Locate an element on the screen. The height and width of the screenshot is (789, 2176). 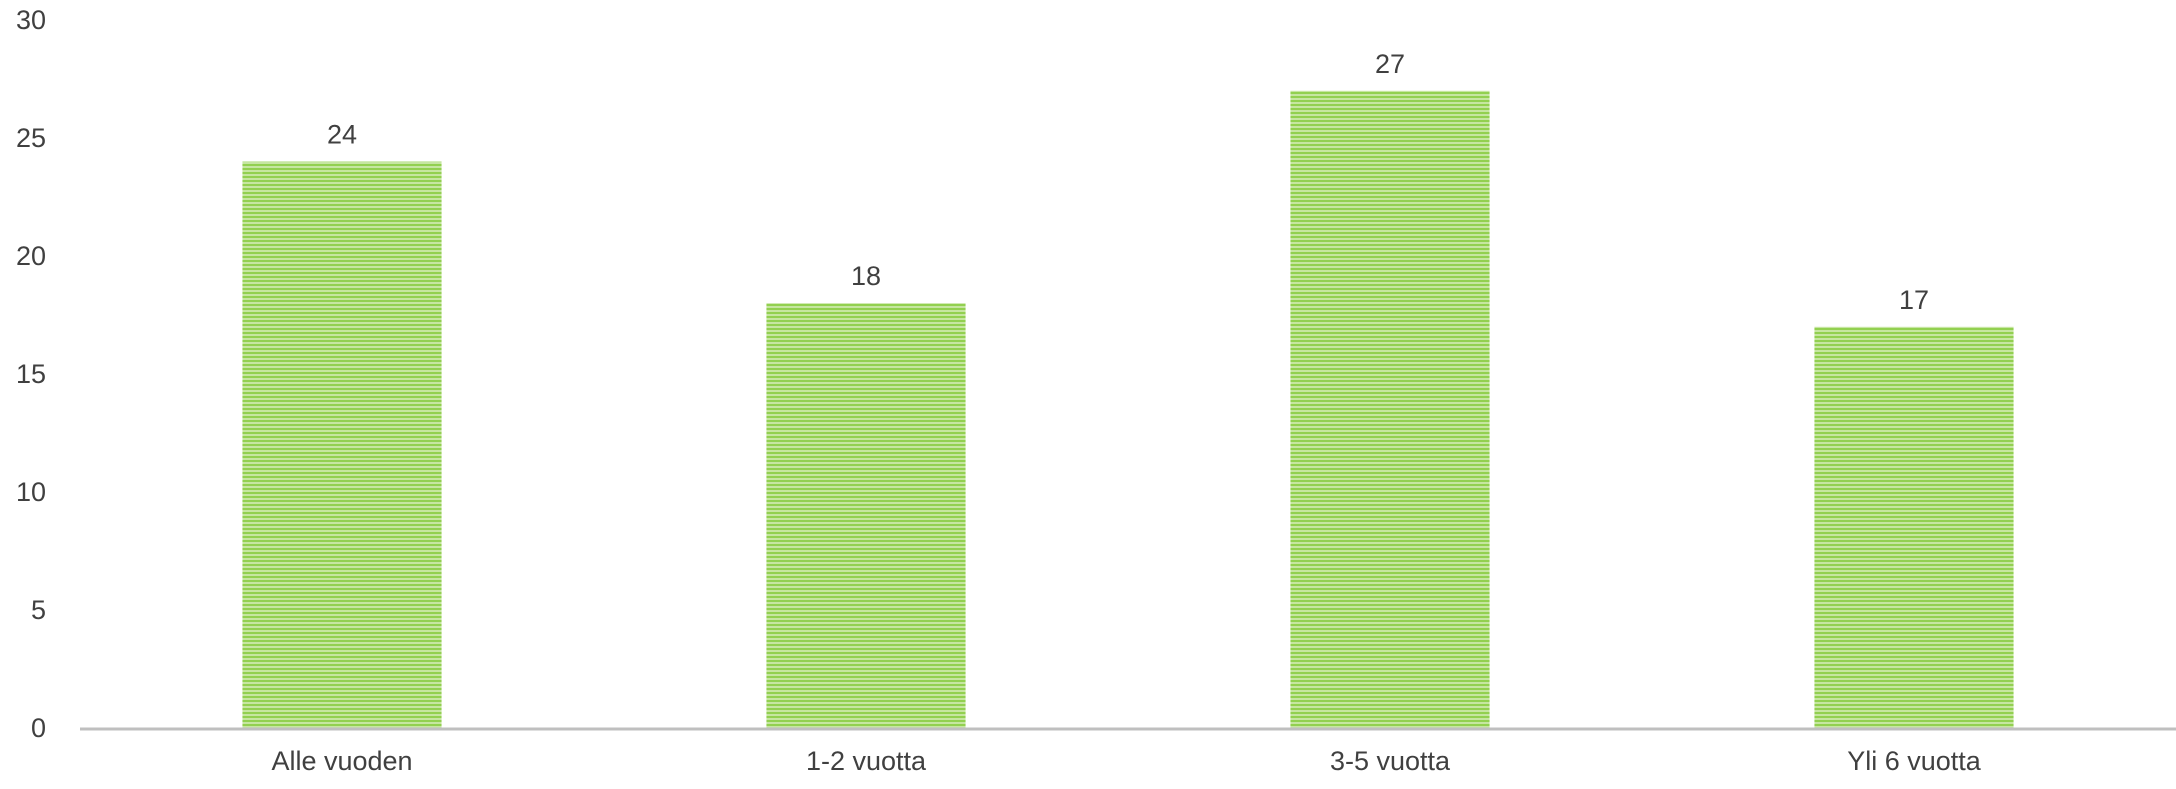
x-tick-label: 1-2 vuotta is located at coordinates (866, 761).